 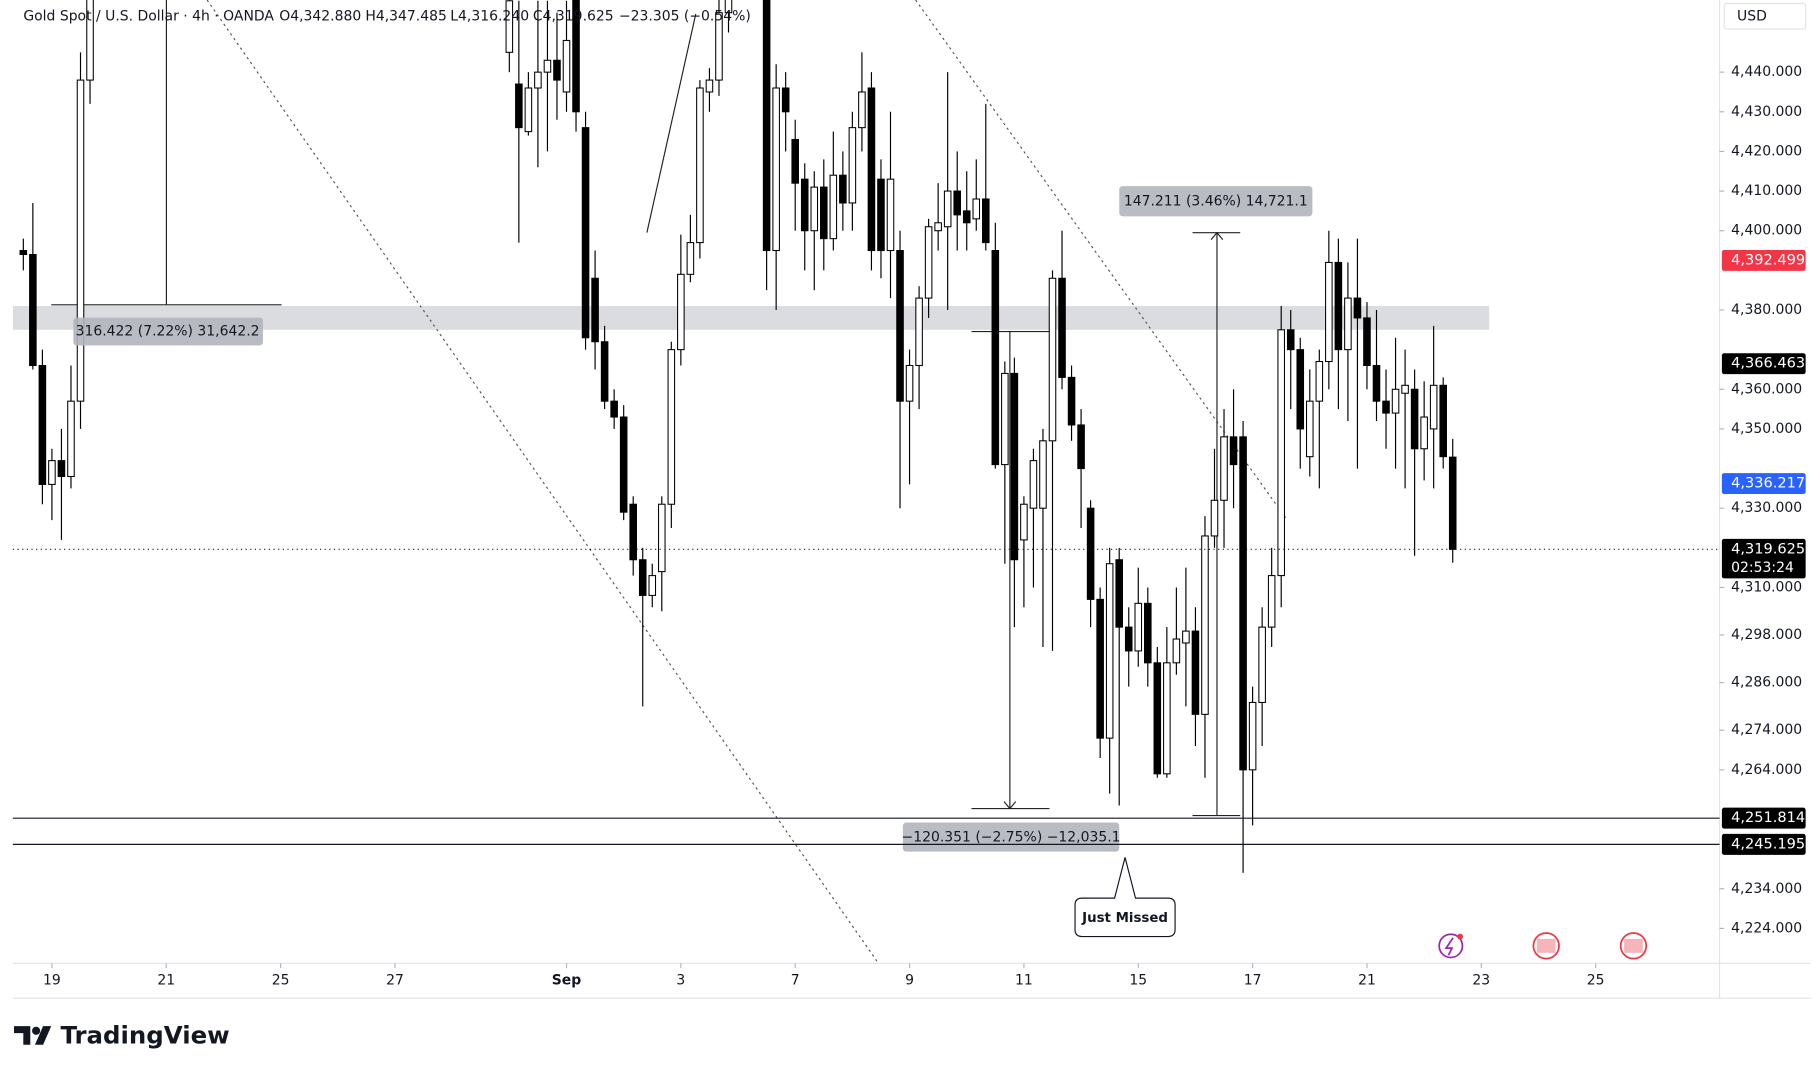 I want to click on countdown: 02:53:24, so click(x=1762, y=568).